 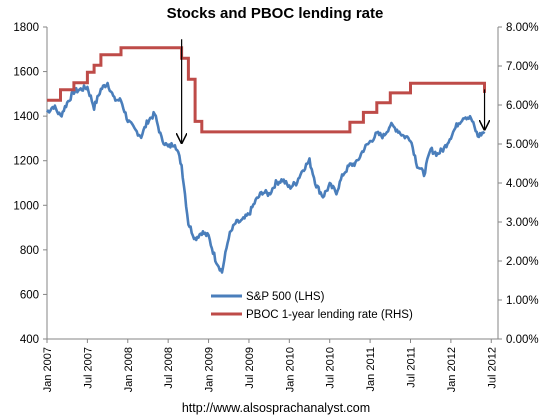 I want to click on x-tick-label: Jul 2009, so click(x=250, y=368).